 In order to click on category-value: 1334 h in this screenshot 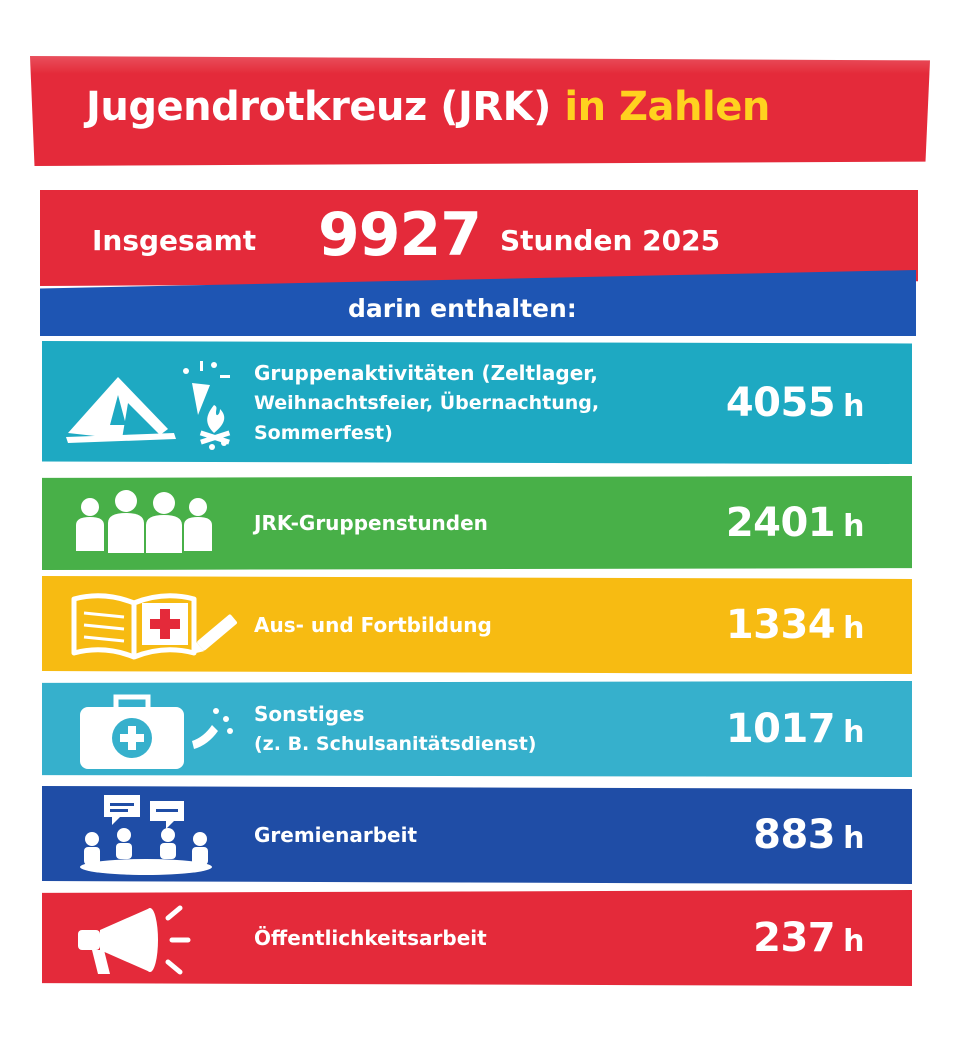, I will do `click(795, 625)`.